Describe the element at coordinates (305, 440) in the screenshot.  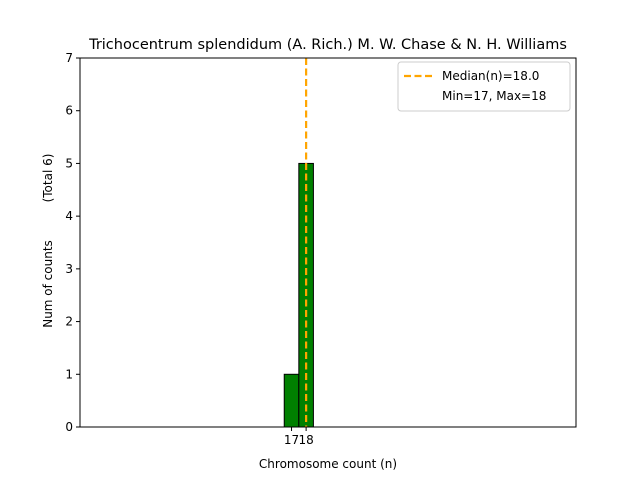
I see `x-tick-label: 18` at that location.